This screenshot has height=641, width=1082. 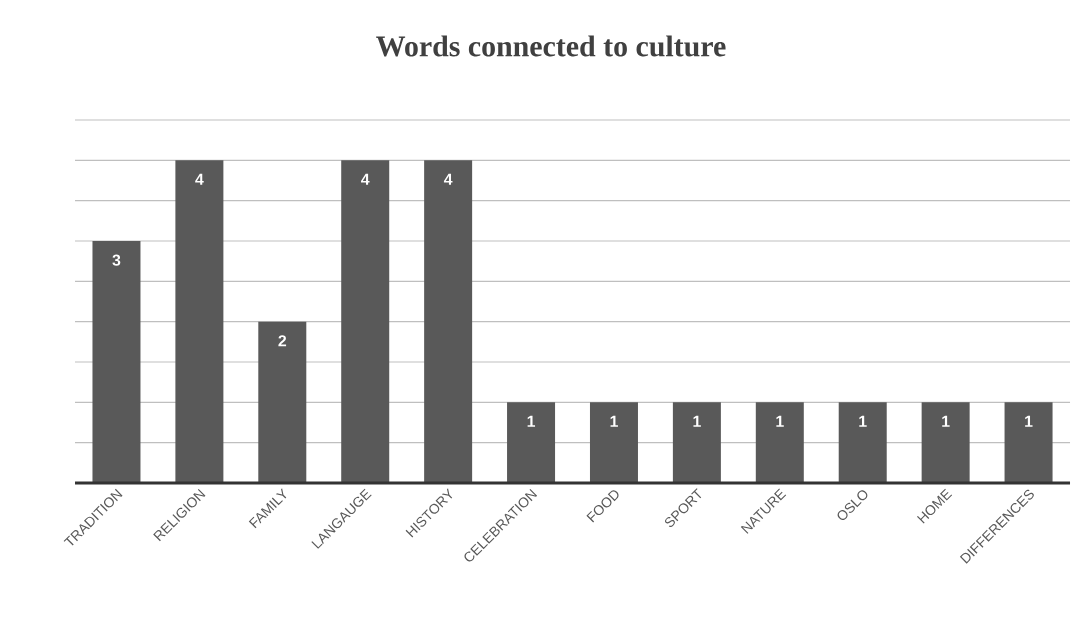 I want to click on data-label: 2, so click(x=282, y=341).